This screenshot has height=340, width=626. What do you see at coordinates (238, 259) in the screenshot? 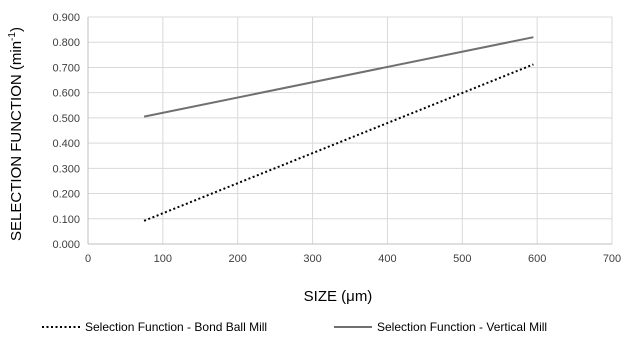
I see `x-tick-label: 200` at bounding box center [238, 259].